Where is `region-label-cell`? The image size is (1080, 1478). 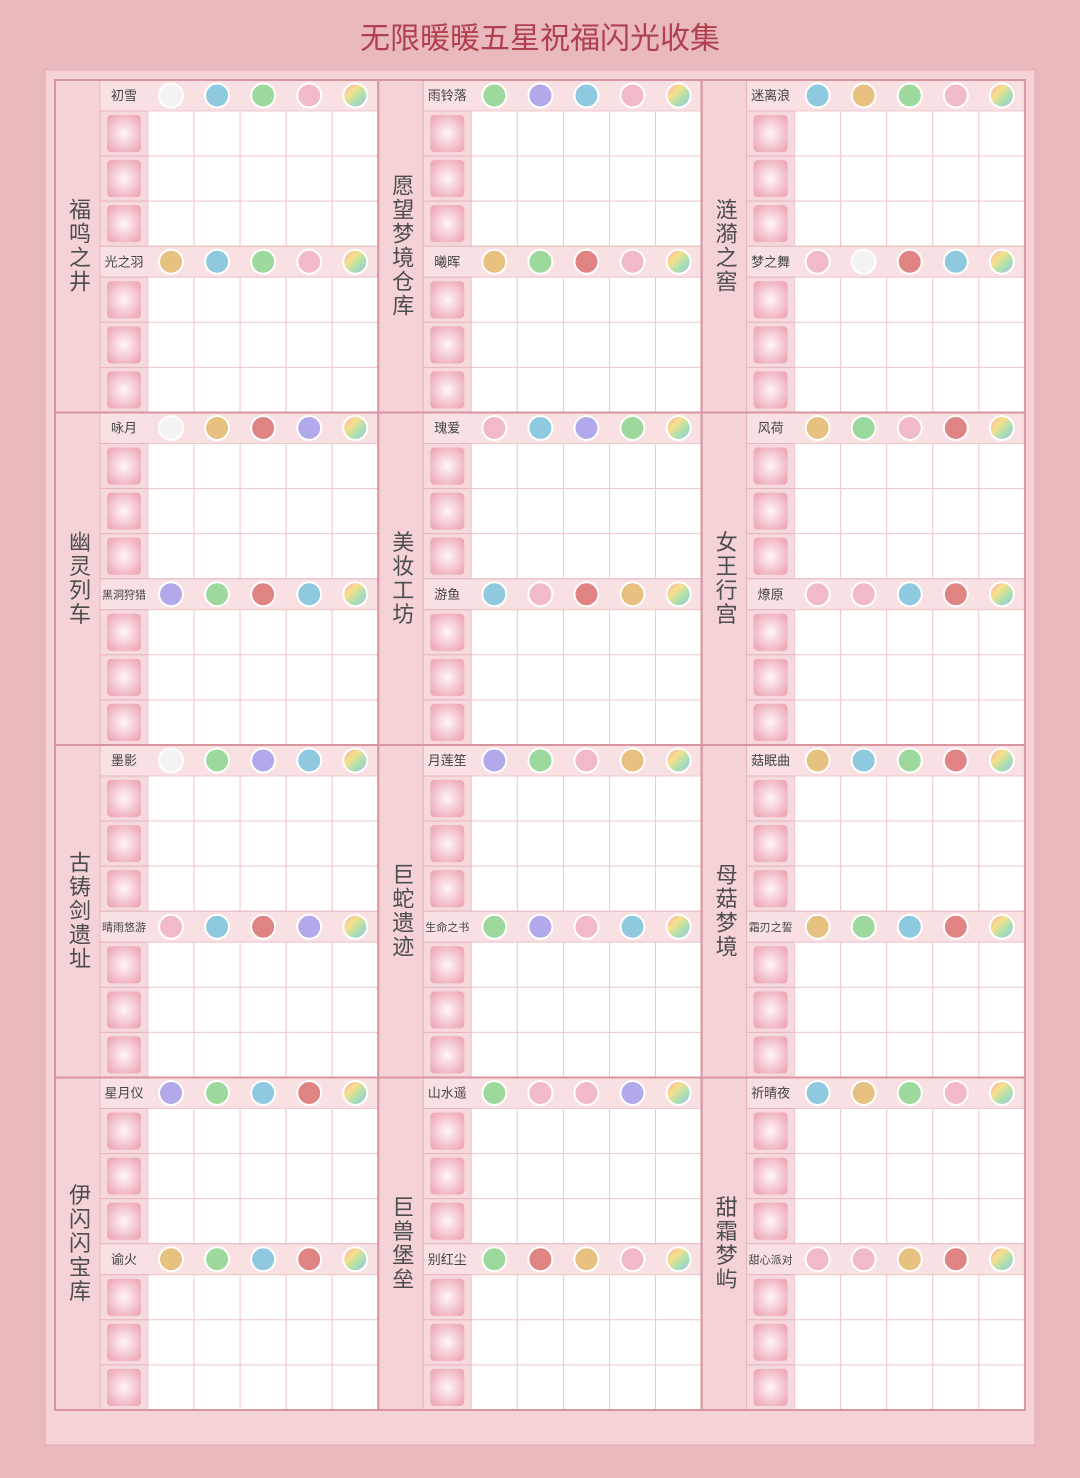
region-label-cell is located at coordinates (77, 911).